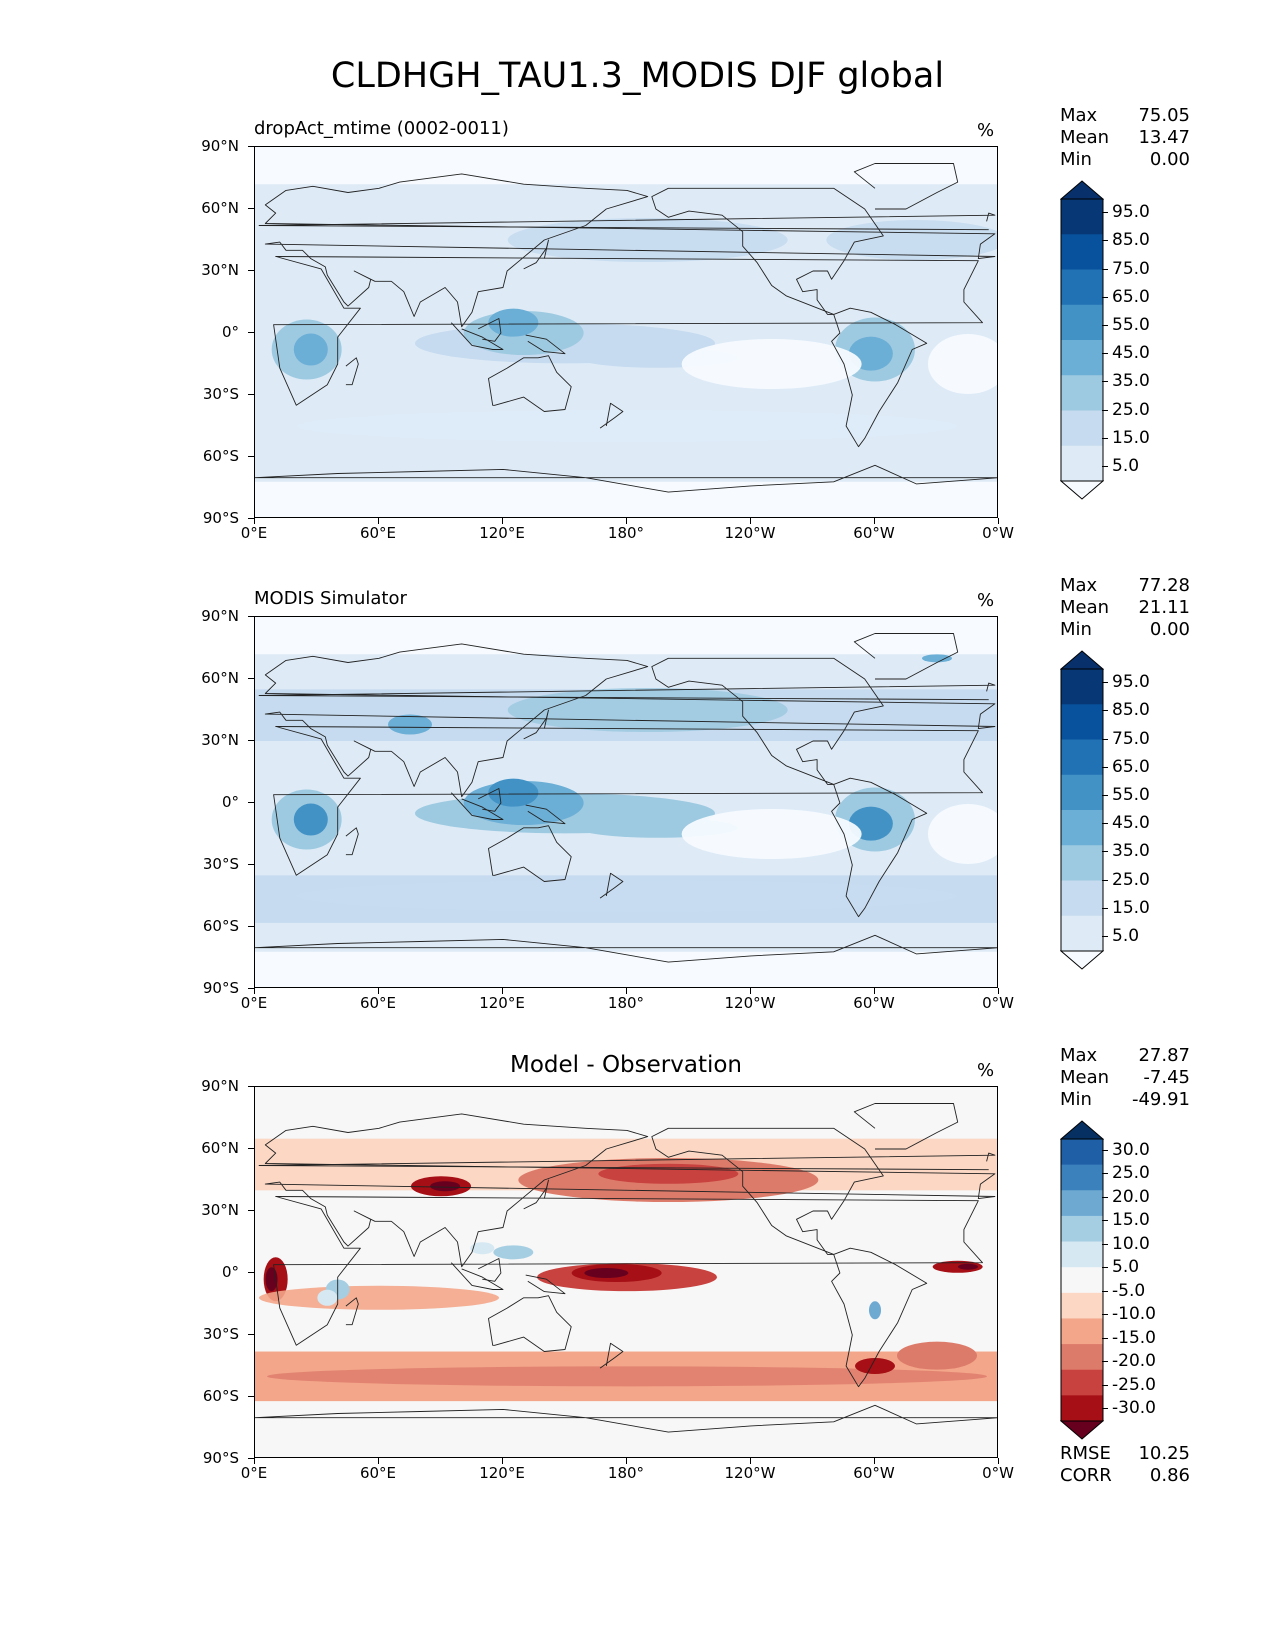 The image size is (1275, 1650). What do you see at coordinates (626, 1065) in the screenshot?
I see `panel-title: Model - Observation` at bounding box center [626, 1065].